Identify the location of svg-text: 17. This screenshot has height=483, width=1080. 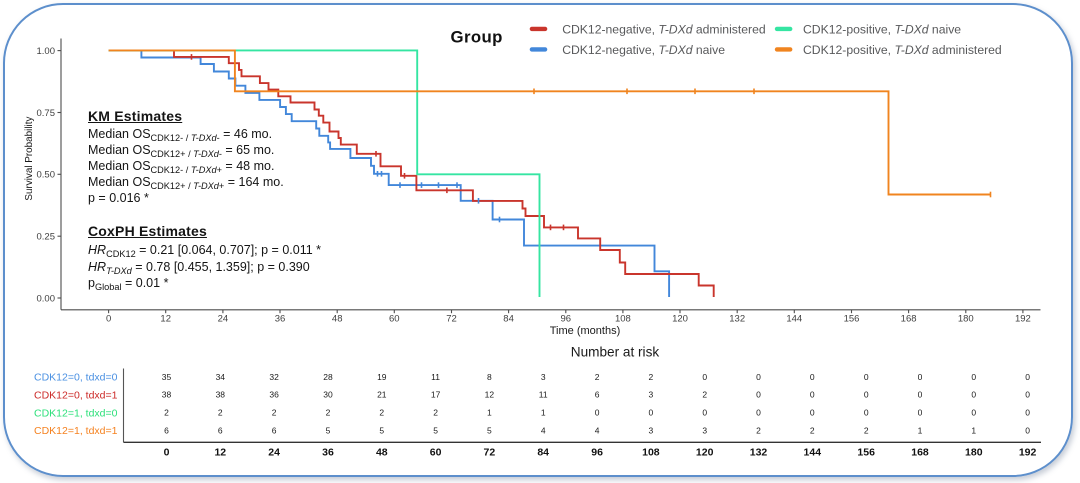
(436, 395).